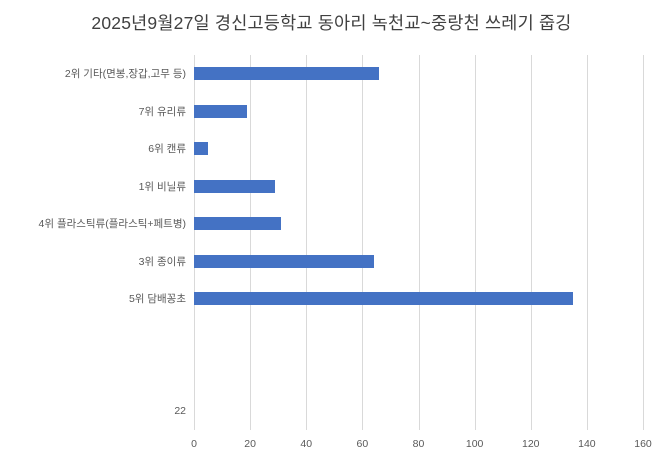  Describe the element at coordinates (157, 299) in the screenshot. I see `category-label: 5위 담배꽁초` at that location.